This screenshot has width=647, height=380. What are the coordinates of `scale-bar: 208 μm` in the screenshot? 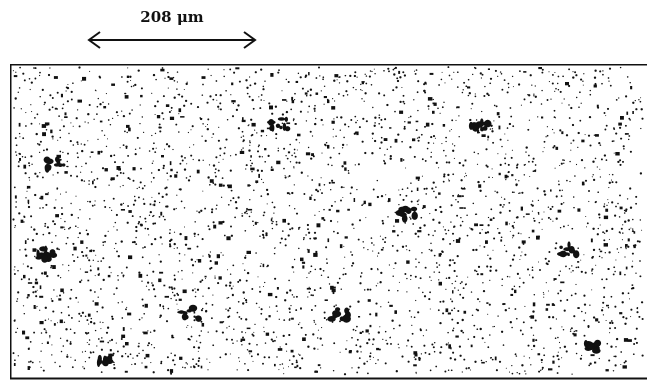 It's located at (172, 30).